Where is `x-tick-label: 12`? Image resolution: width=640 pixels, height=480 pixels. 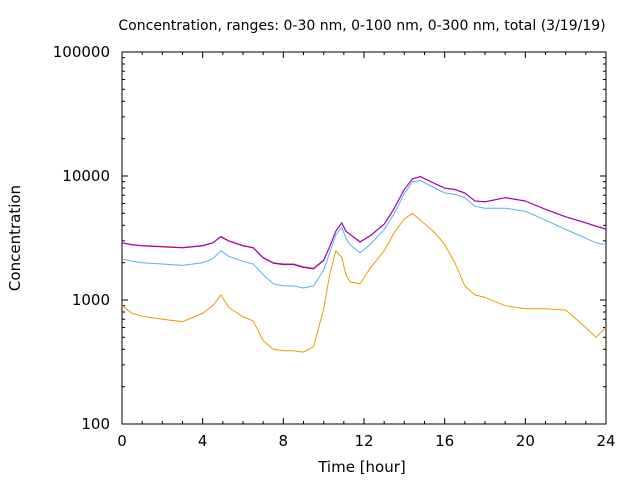 x-tick-label: 12 is located at coordinates (363, 441).